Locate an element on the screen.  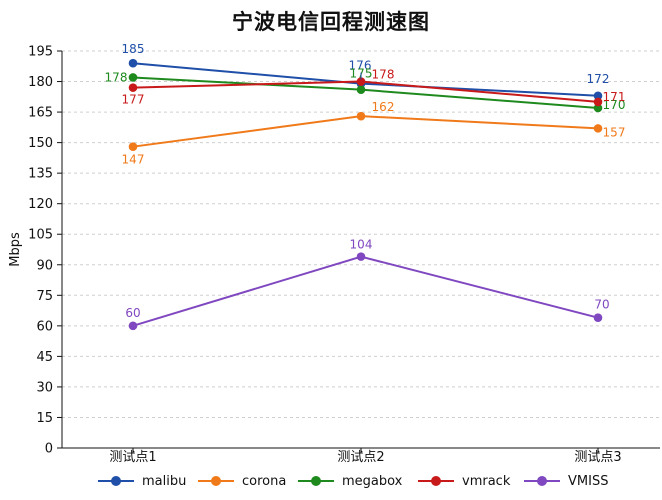
x-tick-label: 测试点2 is located at coordinates (360, 457).